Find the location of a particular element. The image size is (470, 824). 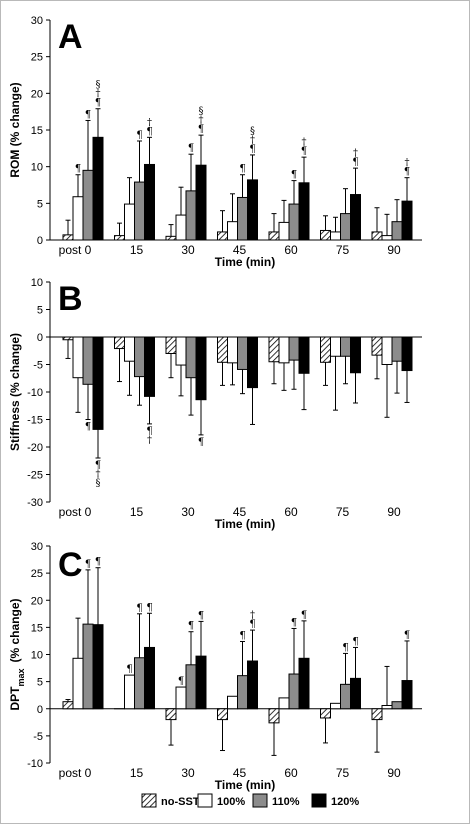

x-axis-title: Time (min) is located at coordinates (245, 524).